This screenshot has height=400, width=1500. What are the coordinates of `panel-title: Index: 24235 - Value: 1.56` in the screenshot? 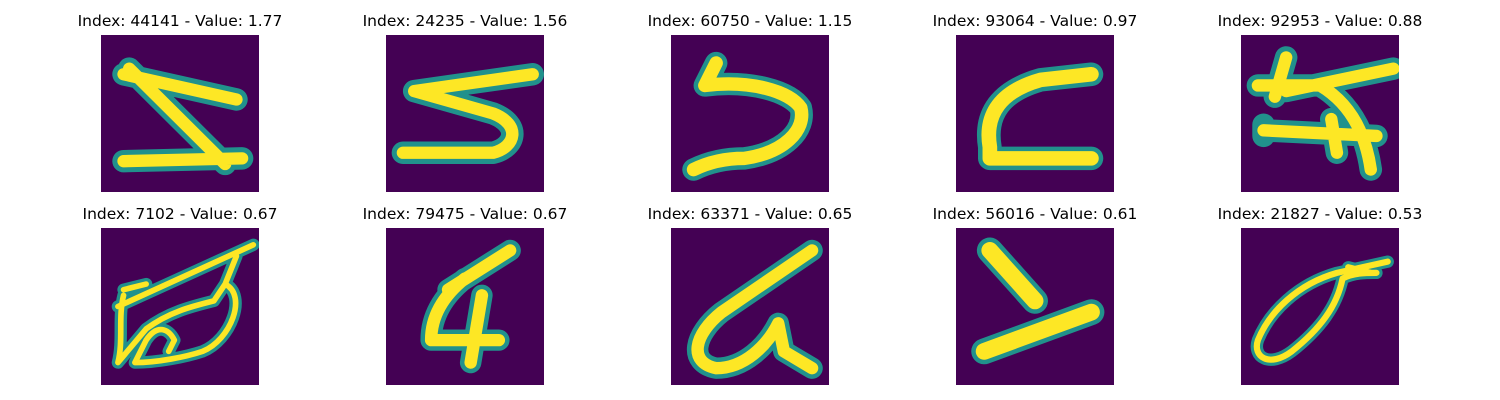 It's located at (465, 21).